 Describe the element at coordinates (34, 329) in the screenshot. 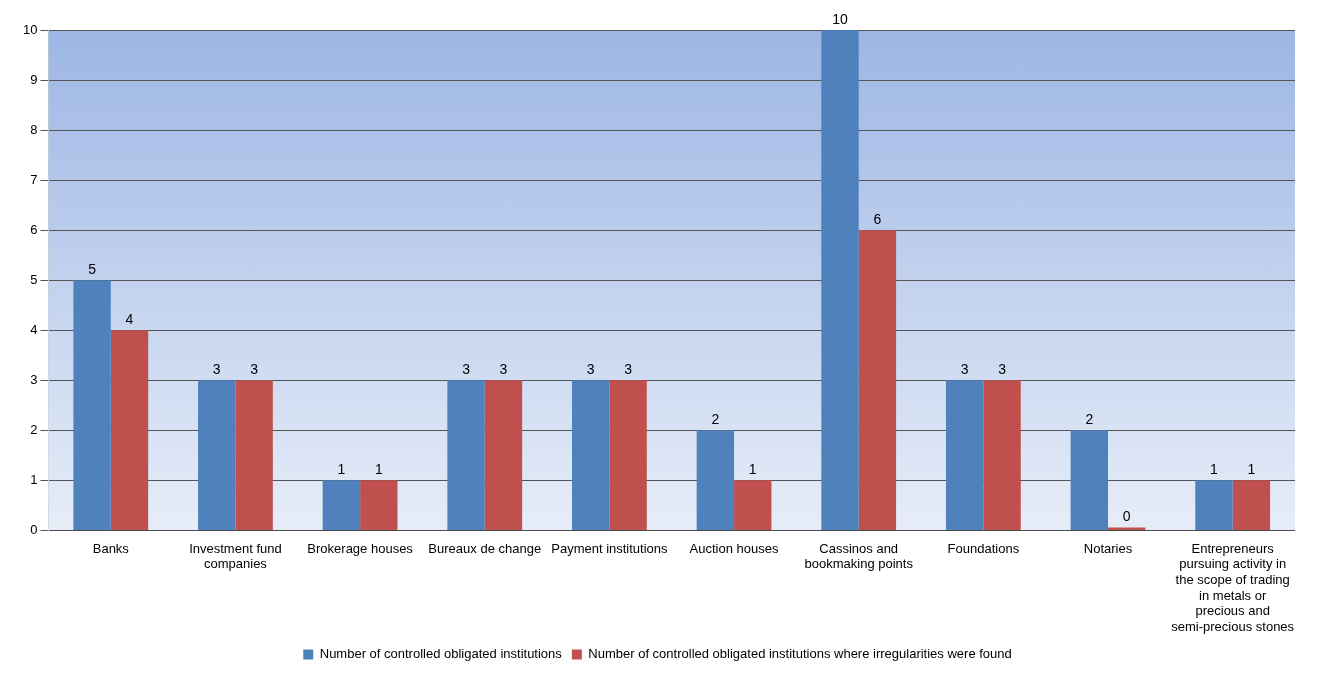

I see `y-tick-label: 4` at that location.